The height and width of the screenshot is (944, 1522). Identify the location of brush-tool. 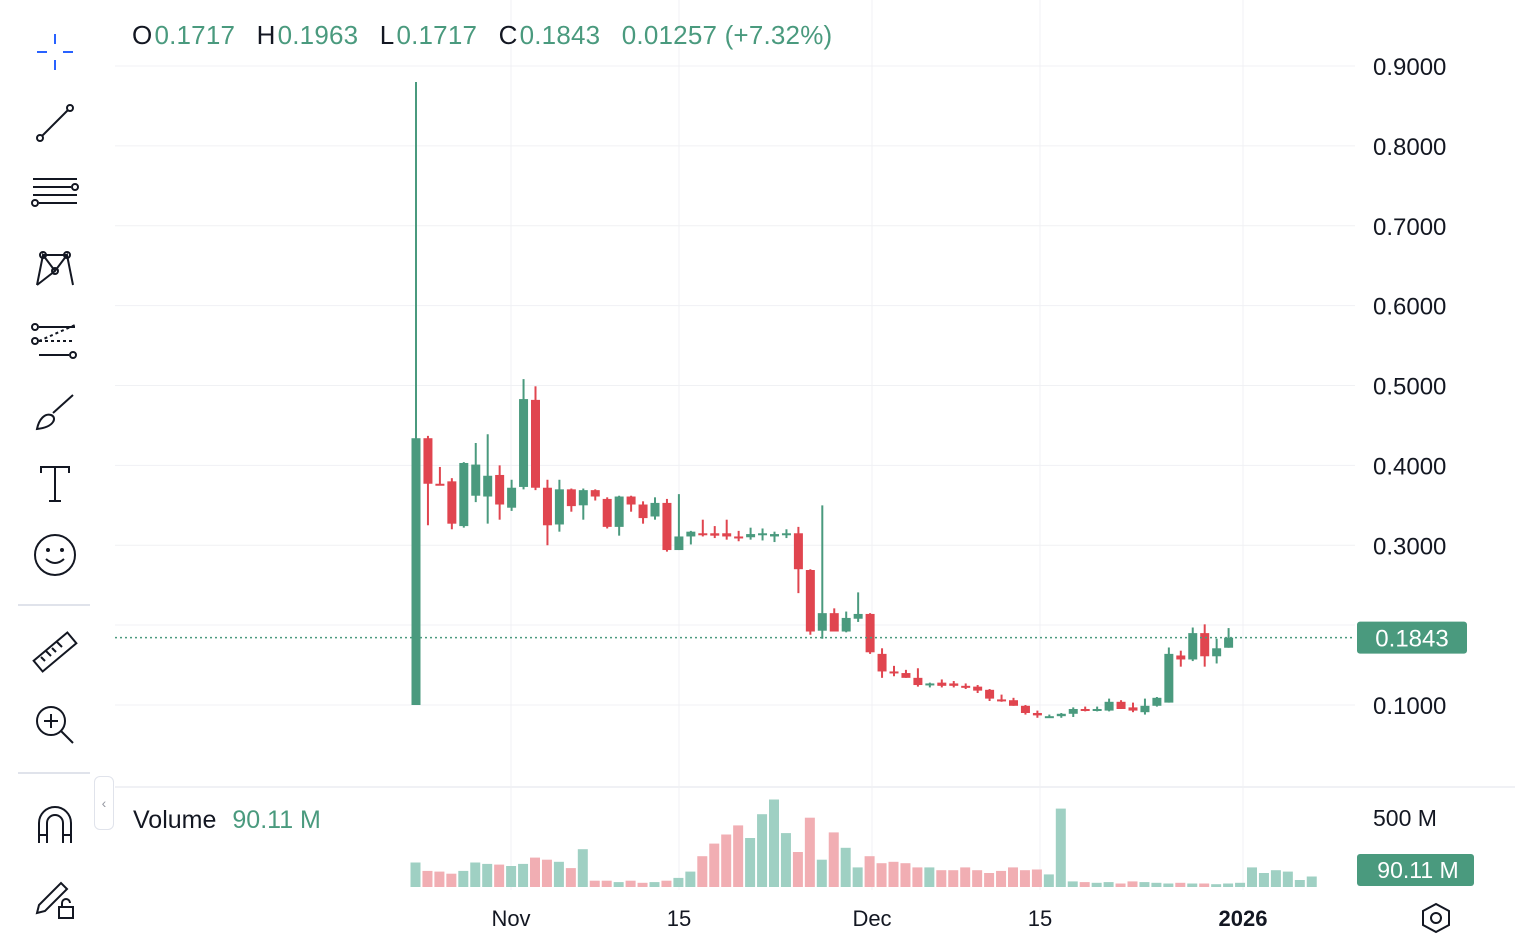
(55, 411).